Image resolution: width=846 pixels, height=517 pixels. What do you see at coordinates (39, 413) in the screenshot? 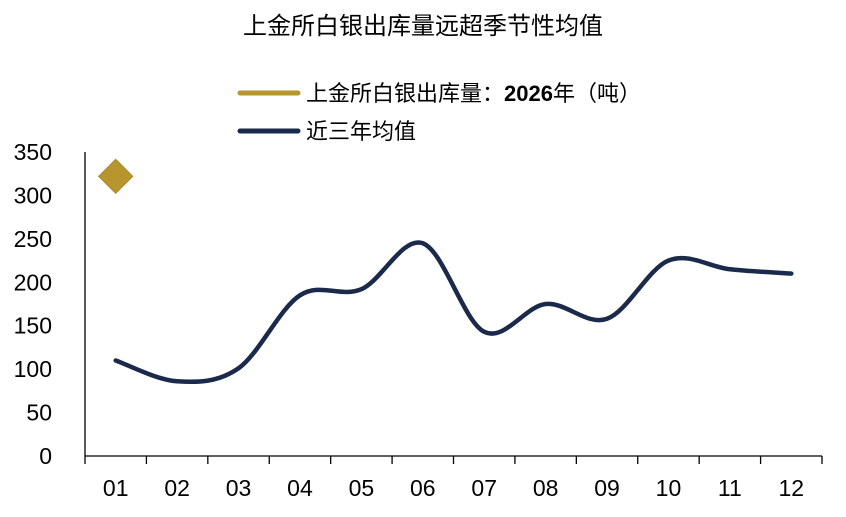
I see `y-tick-label: 50` at bounding box center [39, 413].